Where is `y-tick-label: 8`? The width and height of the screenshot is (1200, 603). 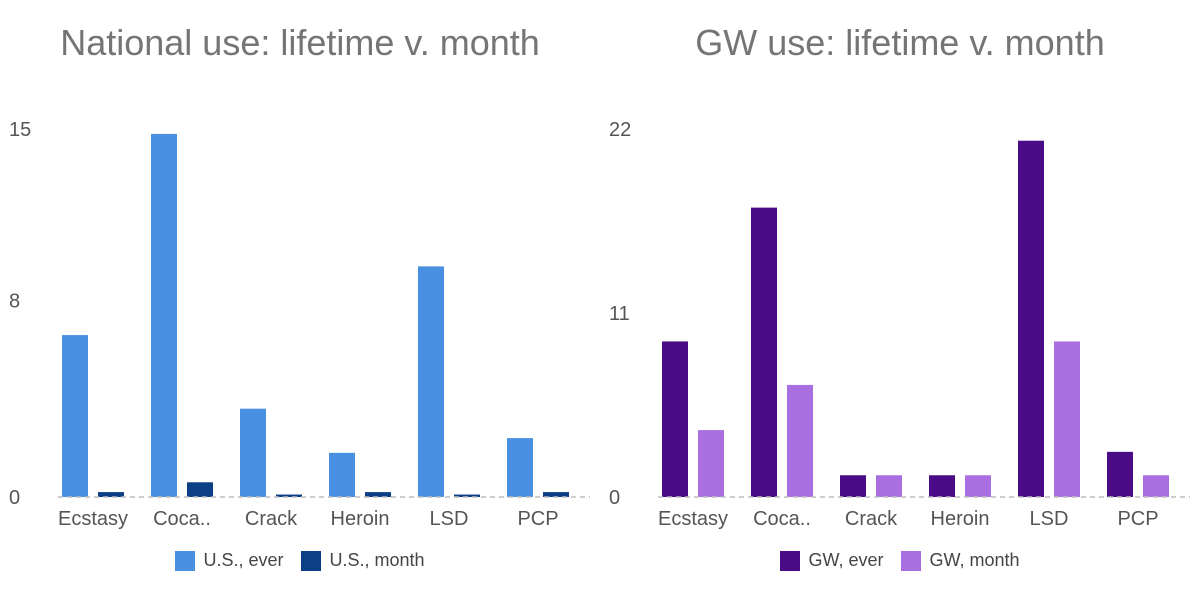
y-tick-label: 8 is located at coordinates (14, 302).